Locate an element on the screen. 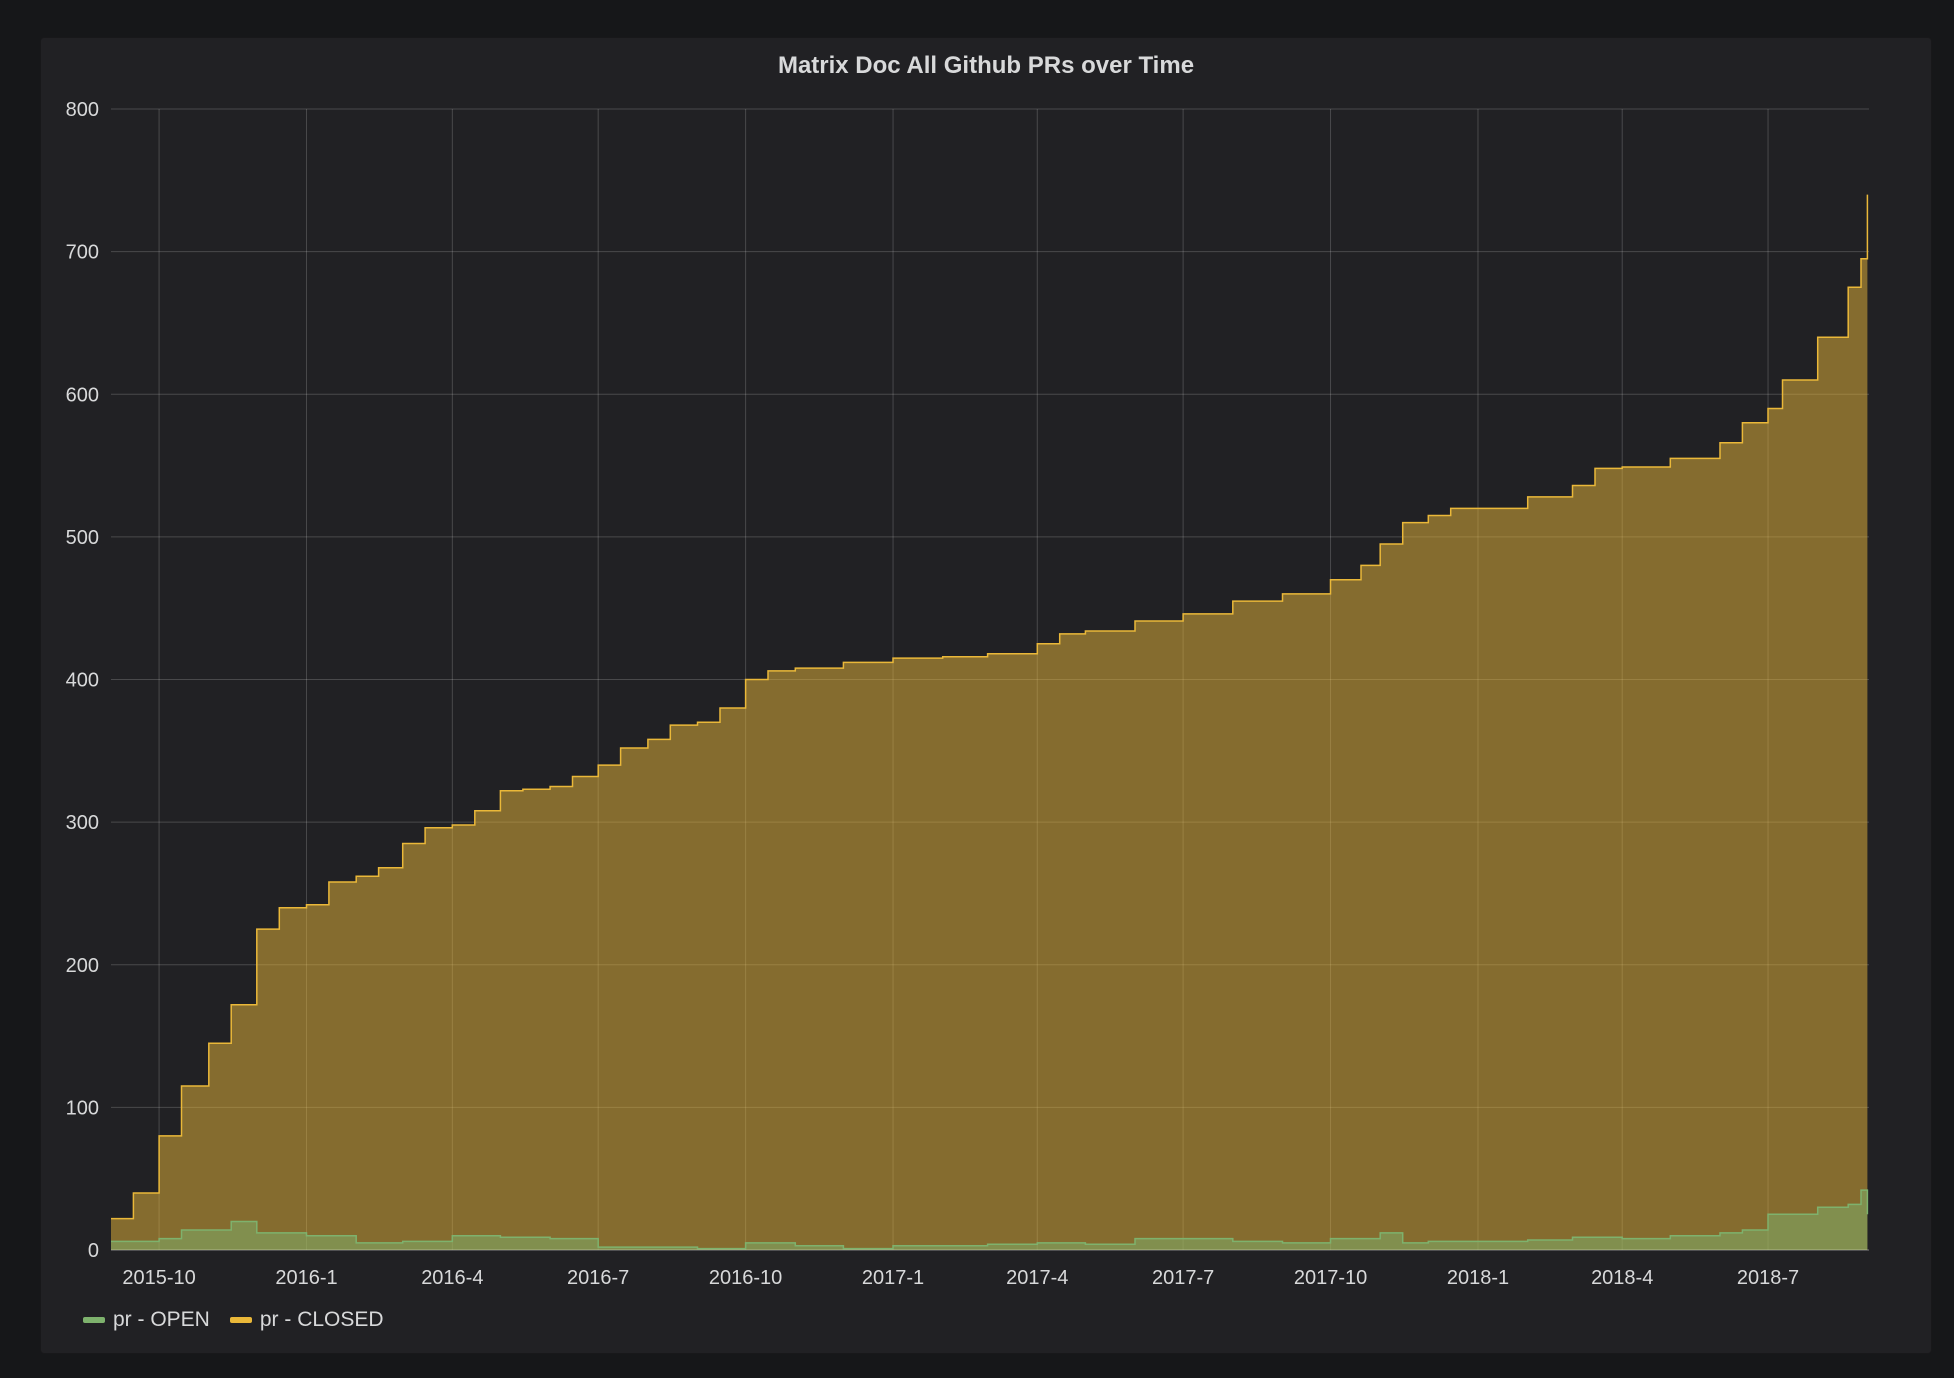 Image resolution: width=1954 pixels, height=1378 pixels. legend-item-open: pr - OPEN is located at coordinates (146, 1320).